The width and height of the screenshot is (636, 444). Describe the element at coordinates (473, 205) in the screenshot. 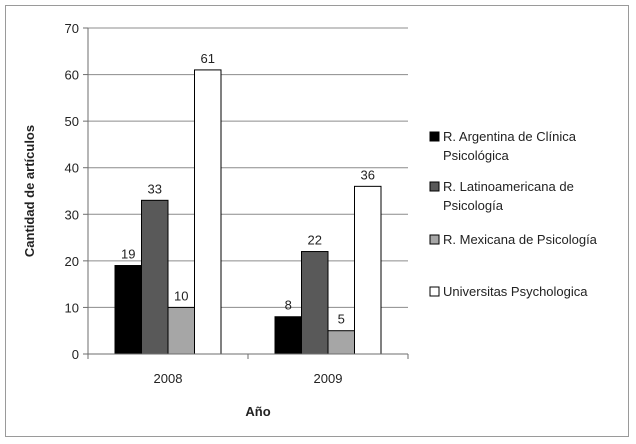

I see `legend-label: Psicología` at that location.